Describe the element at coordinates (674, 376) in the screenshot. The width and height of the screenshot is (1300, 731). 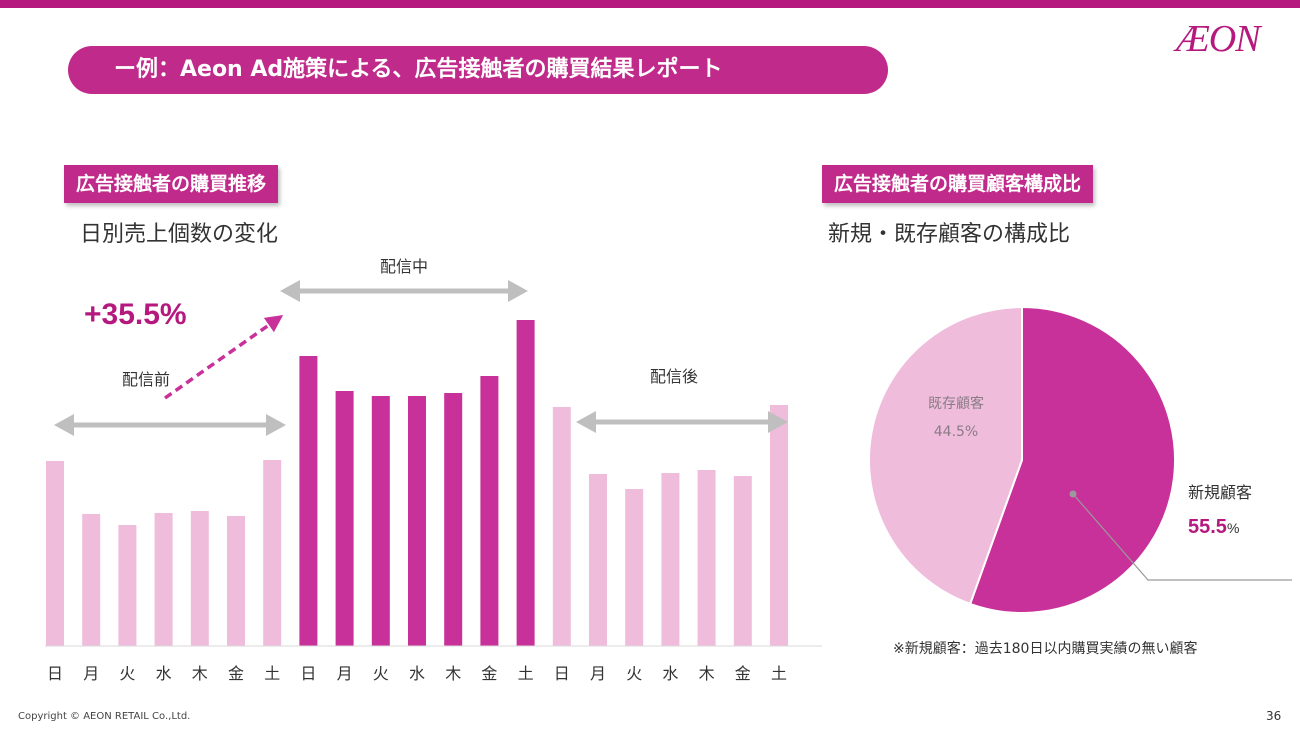
I see `period-after-label: 配信後` at that location.